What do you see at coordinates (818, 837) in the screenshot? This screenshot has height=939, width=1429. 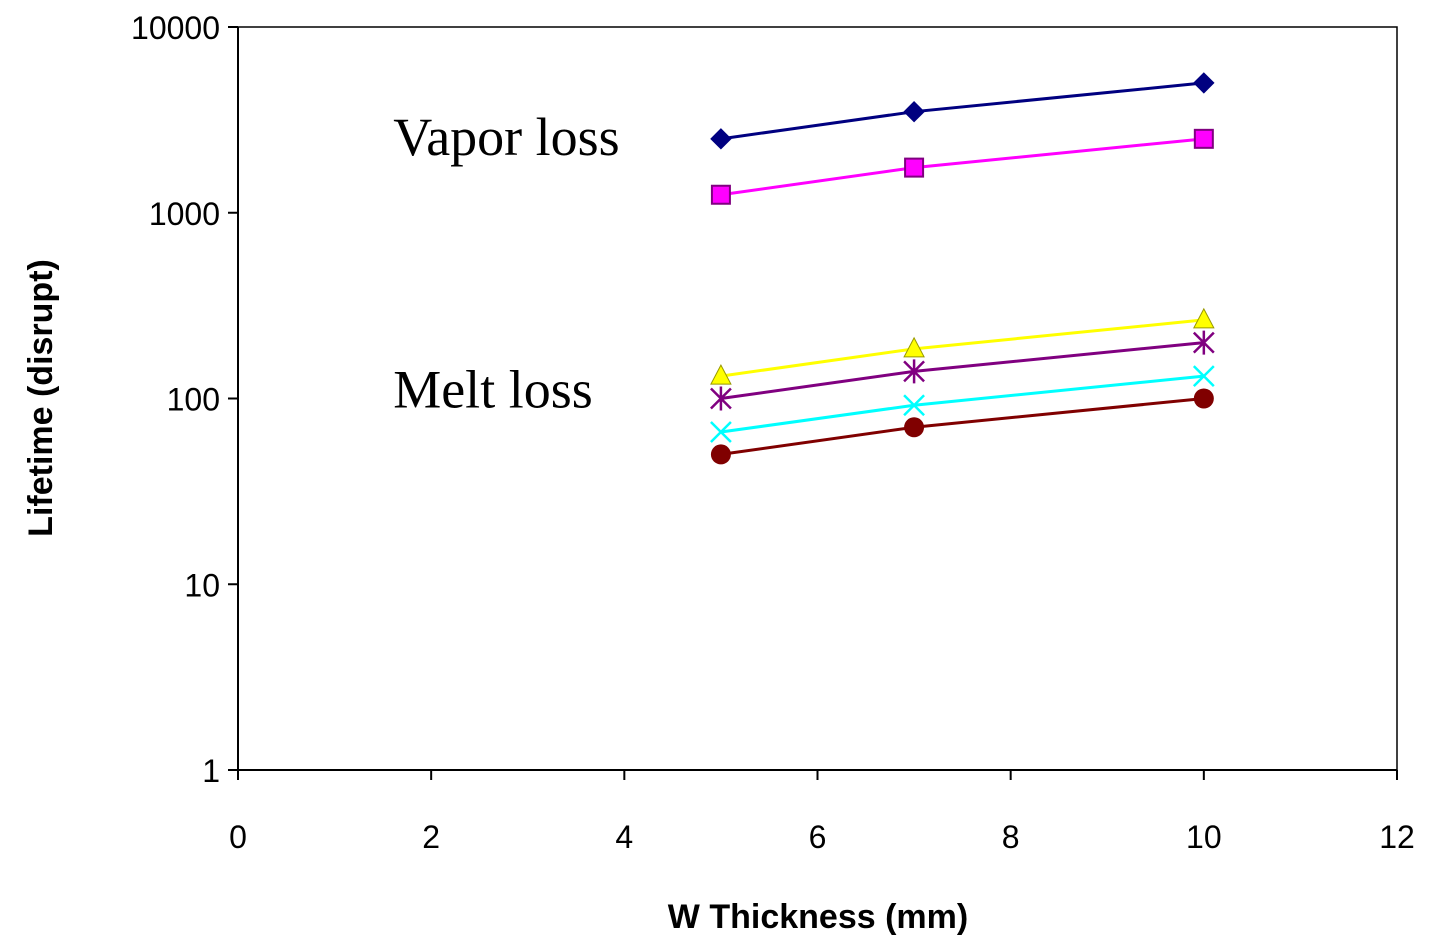 I see `x-tick-label: 6` at bounding box center [818, 837].